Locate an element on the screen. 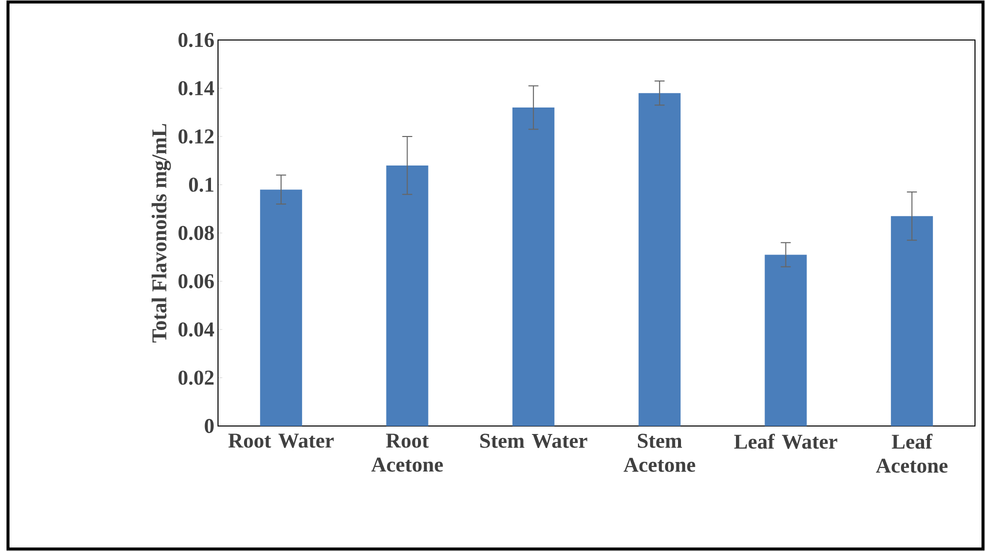 The width and height of the screenshot is (985, 551). x-tick-label: Root Acetone is located at coordinates (407, 453).